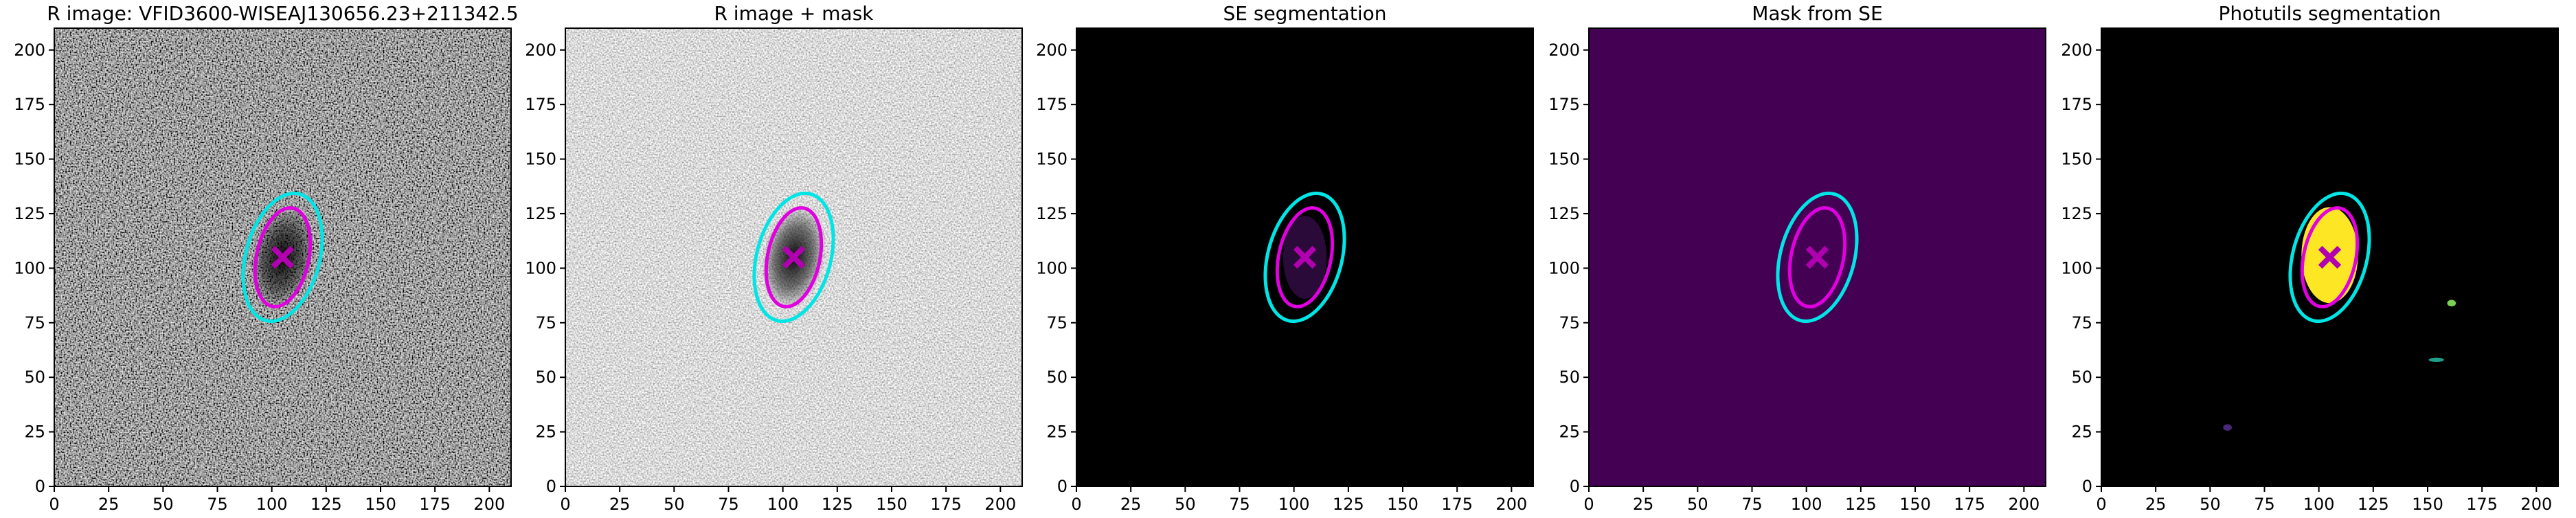 Image resolution: width=2576 pixels, height=518 pixels. I want to click on panel-title: SE segmentation, so click(1305, 13).